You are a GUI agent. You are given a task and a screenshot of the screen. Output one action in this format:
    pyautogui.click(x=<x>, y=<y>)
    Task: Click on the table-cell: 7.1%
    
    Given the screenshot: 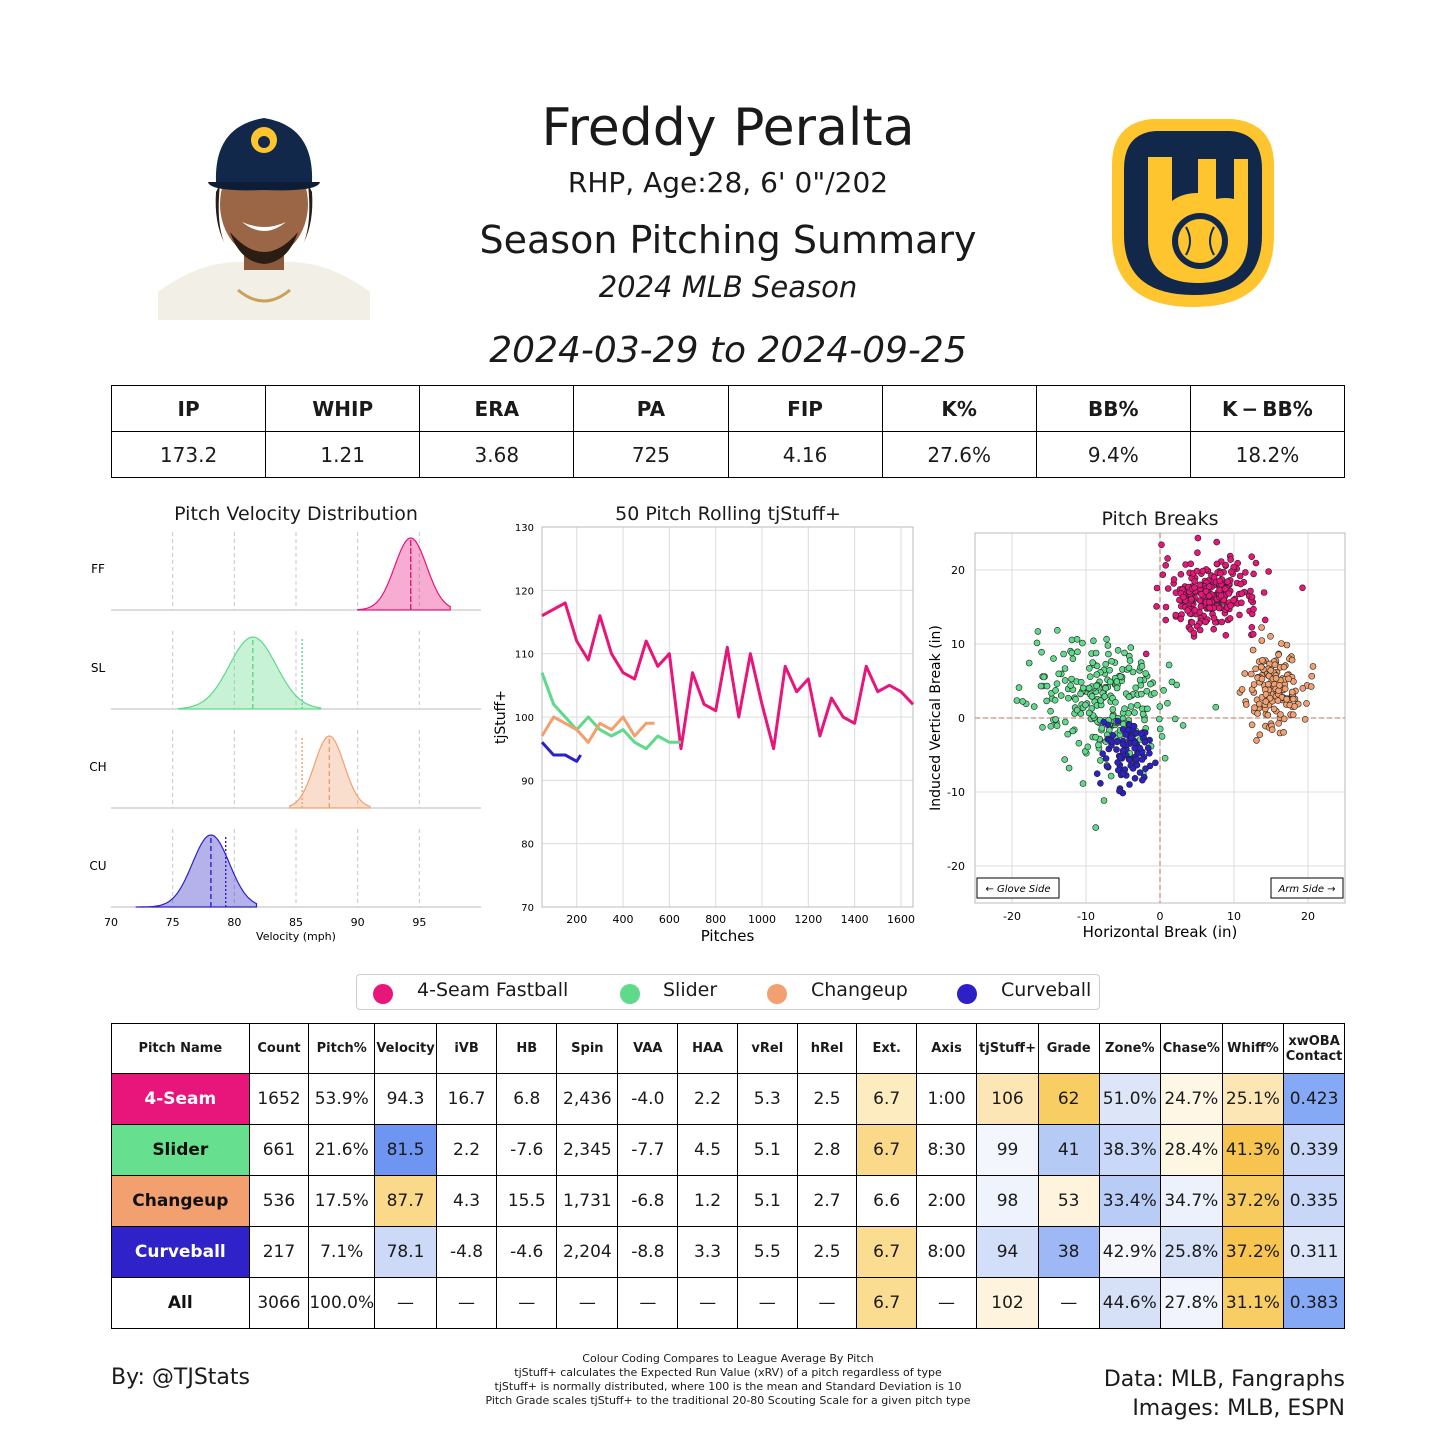 What is the action you would take?
    pyautogui.click(x=342, y=1252)
    